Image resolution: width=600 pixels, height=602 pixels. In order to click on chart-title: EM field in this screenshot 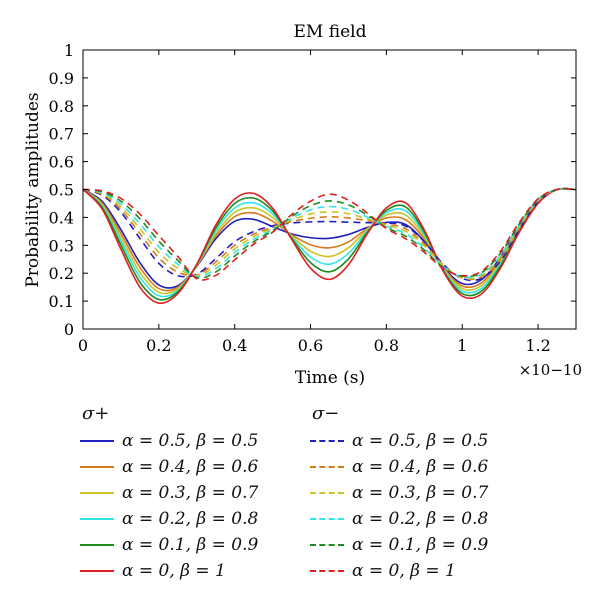, I will do `click(330, 32)`.